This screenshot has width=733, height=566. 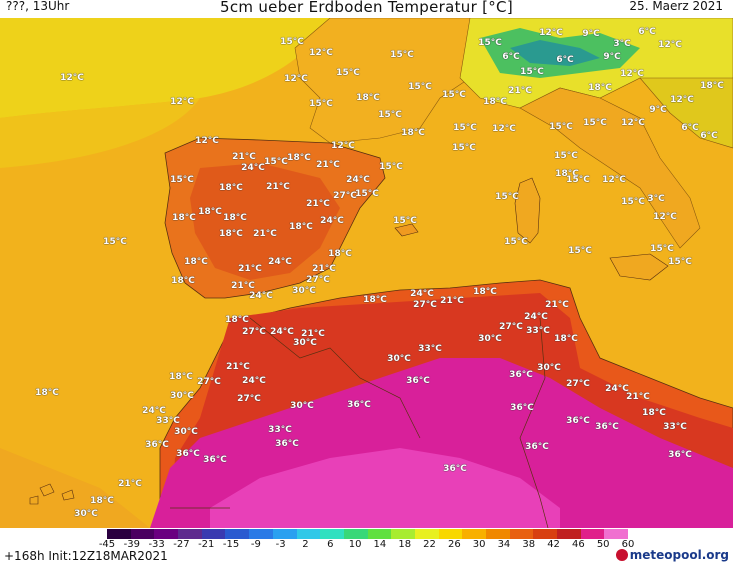 What do you see at coordinates (406, 230) in the screenshot?
I see `balearic-islands` at bounding box center [406, 230].